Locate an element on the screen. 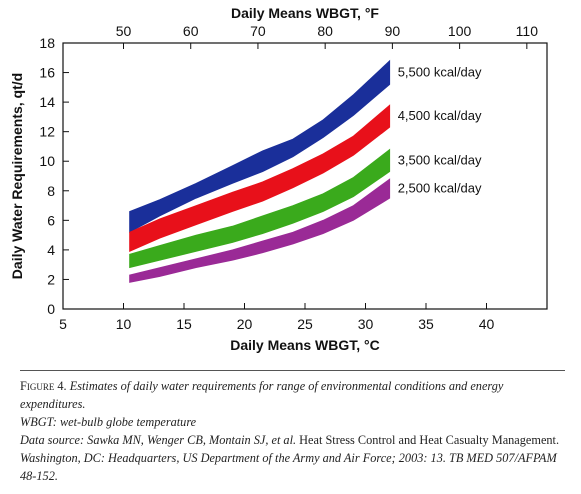  series-label: 2,500 kcal/day is located at coordinates (440, 188).